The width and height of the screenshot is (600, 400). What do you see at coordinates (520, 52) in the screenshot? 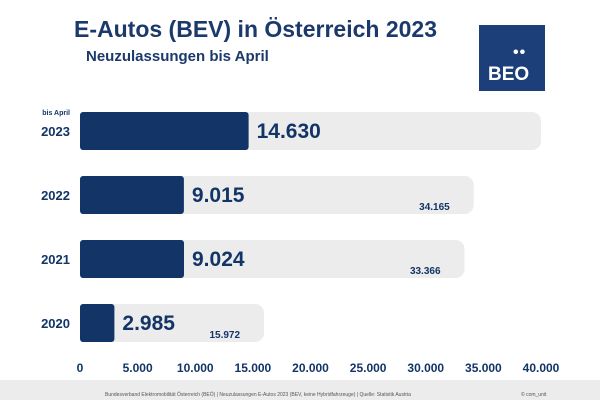
I see `logo-dots: ••` at bounding box center [520, 52].